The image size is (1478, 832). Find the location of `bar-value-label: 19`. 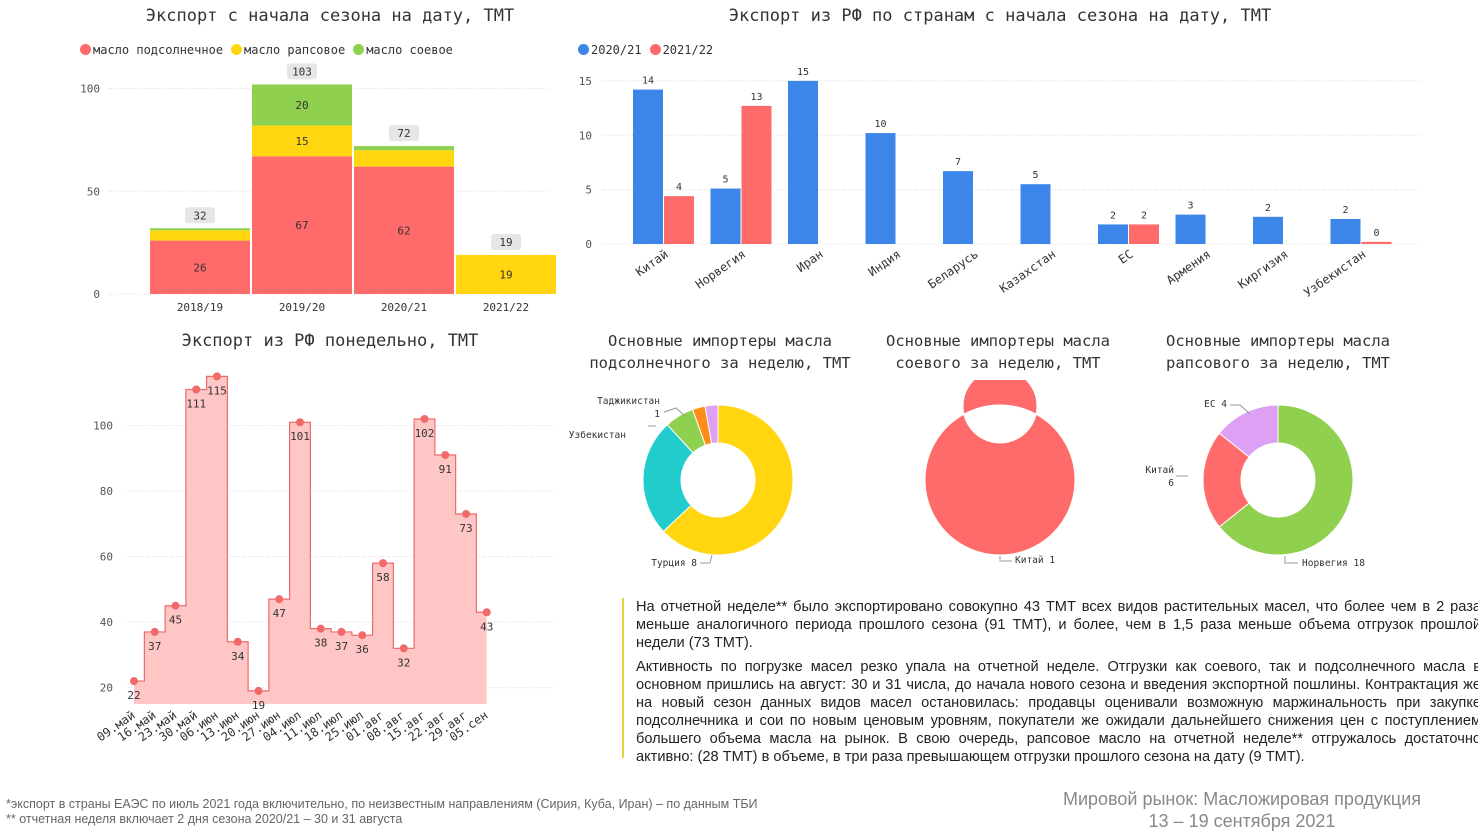

bar-value-label: 19 is located at coordinates (505, 274).